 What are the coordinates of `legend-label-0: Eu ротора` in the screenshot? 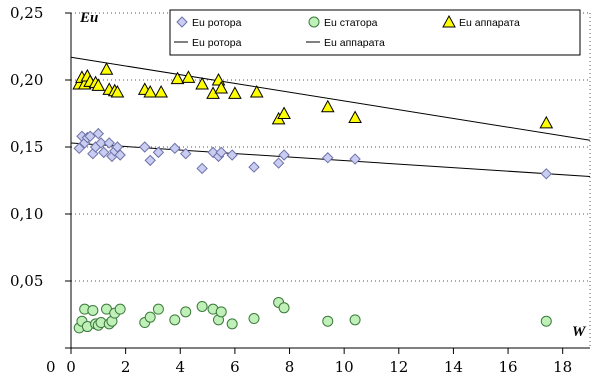 It's located at (217, 23).